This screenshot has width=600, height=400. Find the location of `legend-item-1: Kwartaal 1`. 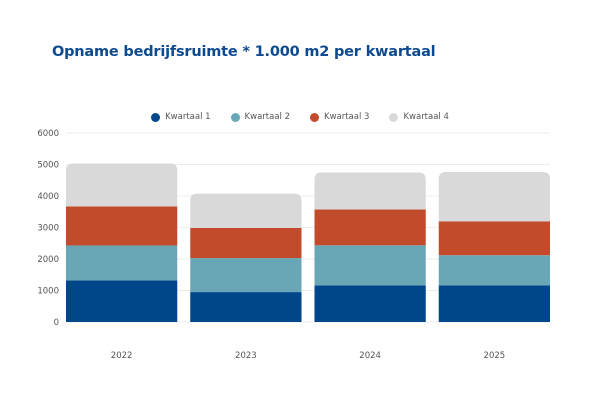

legend-item-1: Kwartaal 1 is located at coordinates (181, 117).